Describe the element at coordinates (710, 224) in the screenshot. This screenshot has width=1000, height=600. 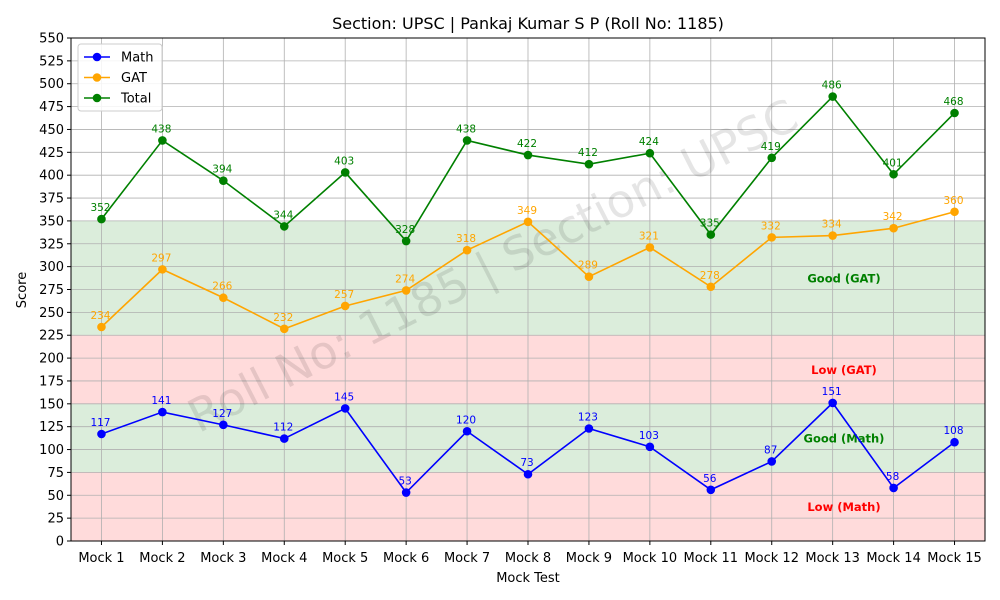
I see `total-data-label: 335` at that location.